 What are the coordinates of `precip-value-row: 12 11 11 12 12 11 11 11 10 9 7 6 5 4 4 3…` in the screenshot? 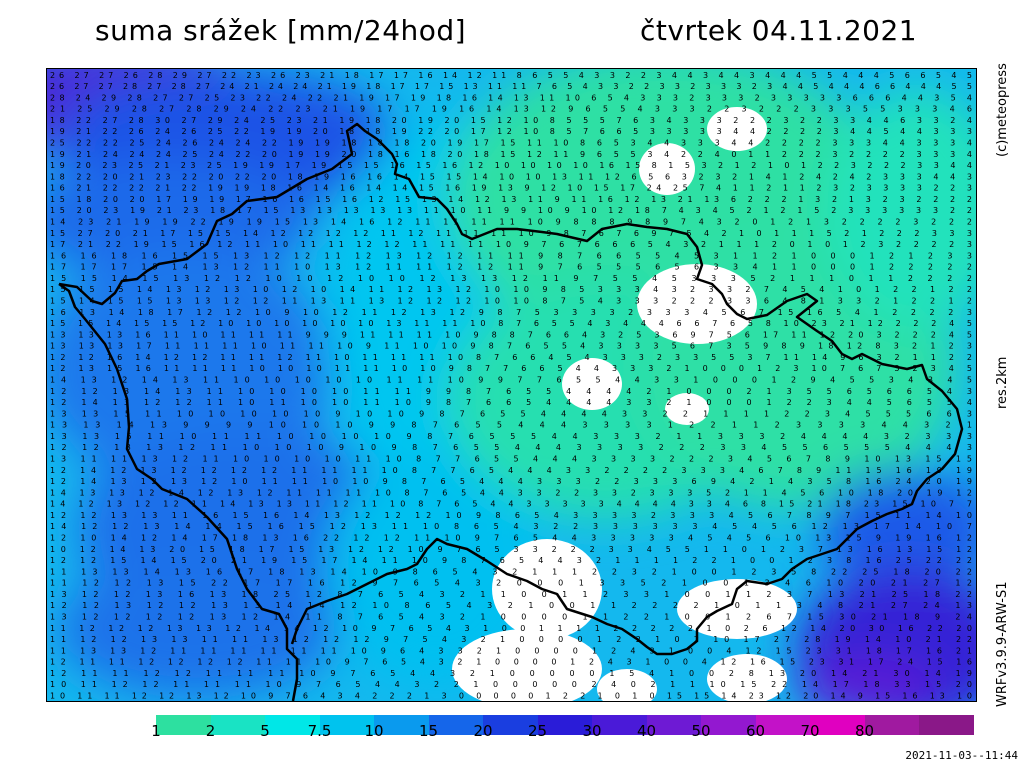 It's located at (511, 673).